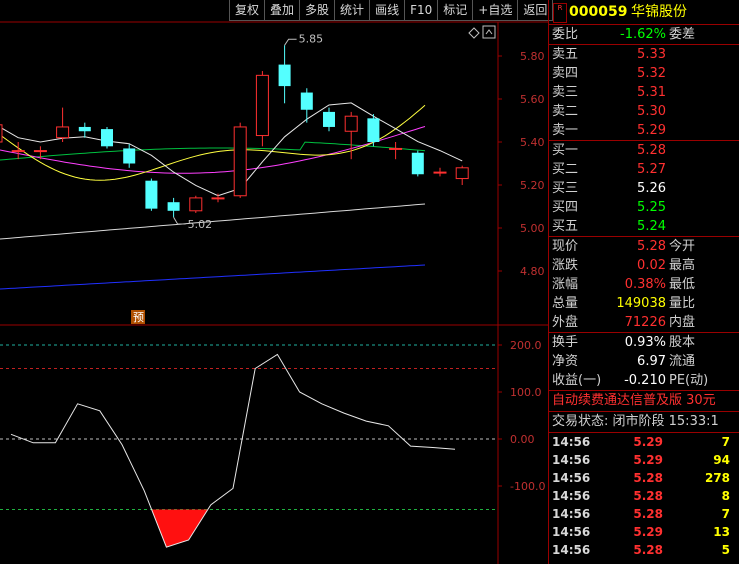 The width and height of the screenshot is (739, 564). What do you see at coordinates (598, 12) in the screenshot?
I see `stock-code: 000059` at bounding box center [598, 12].